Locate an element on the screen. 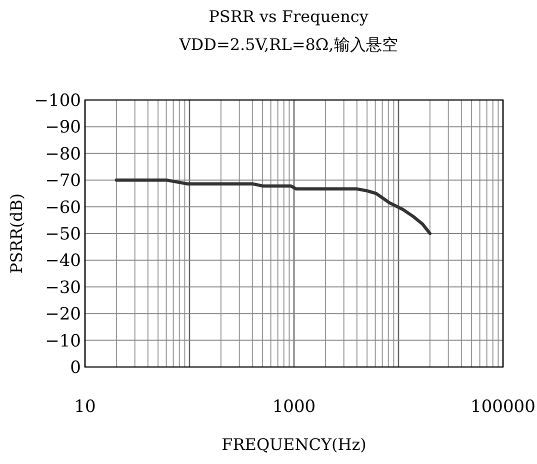  x-tick-label: 10 is located at coordinates (85, 407).